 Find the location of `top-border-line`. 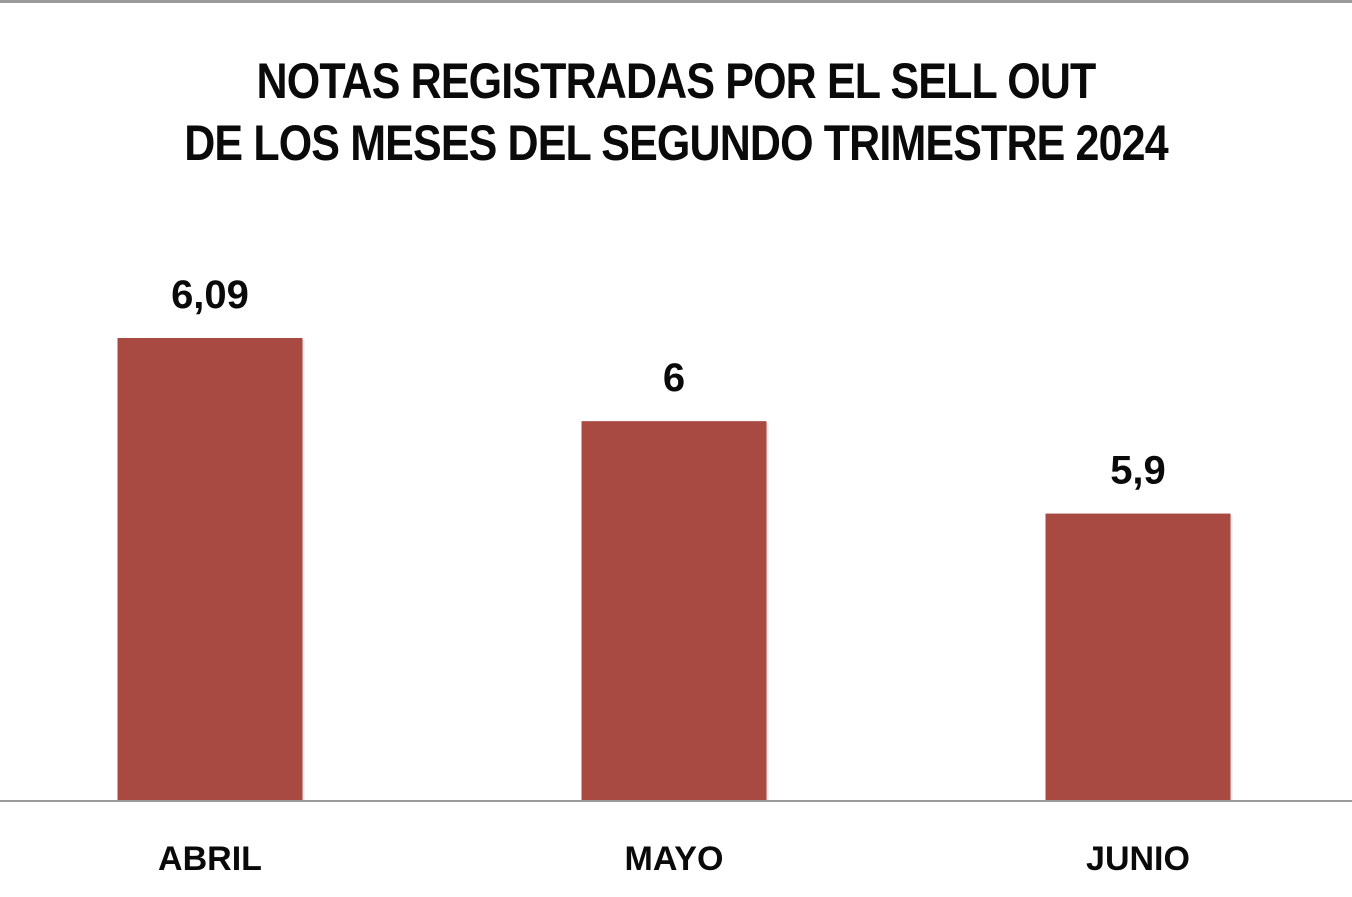

top-border-line is located at coordinates (676, 1).